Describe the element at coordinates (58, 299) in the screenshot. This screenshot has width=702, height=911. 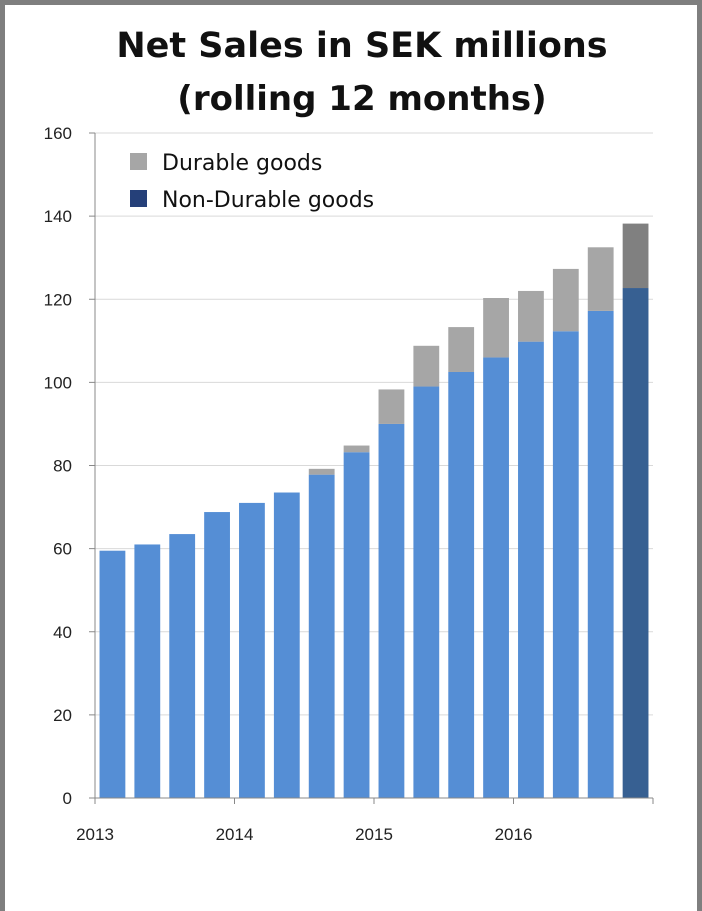
I see `y-tick-label: 120` at that location.